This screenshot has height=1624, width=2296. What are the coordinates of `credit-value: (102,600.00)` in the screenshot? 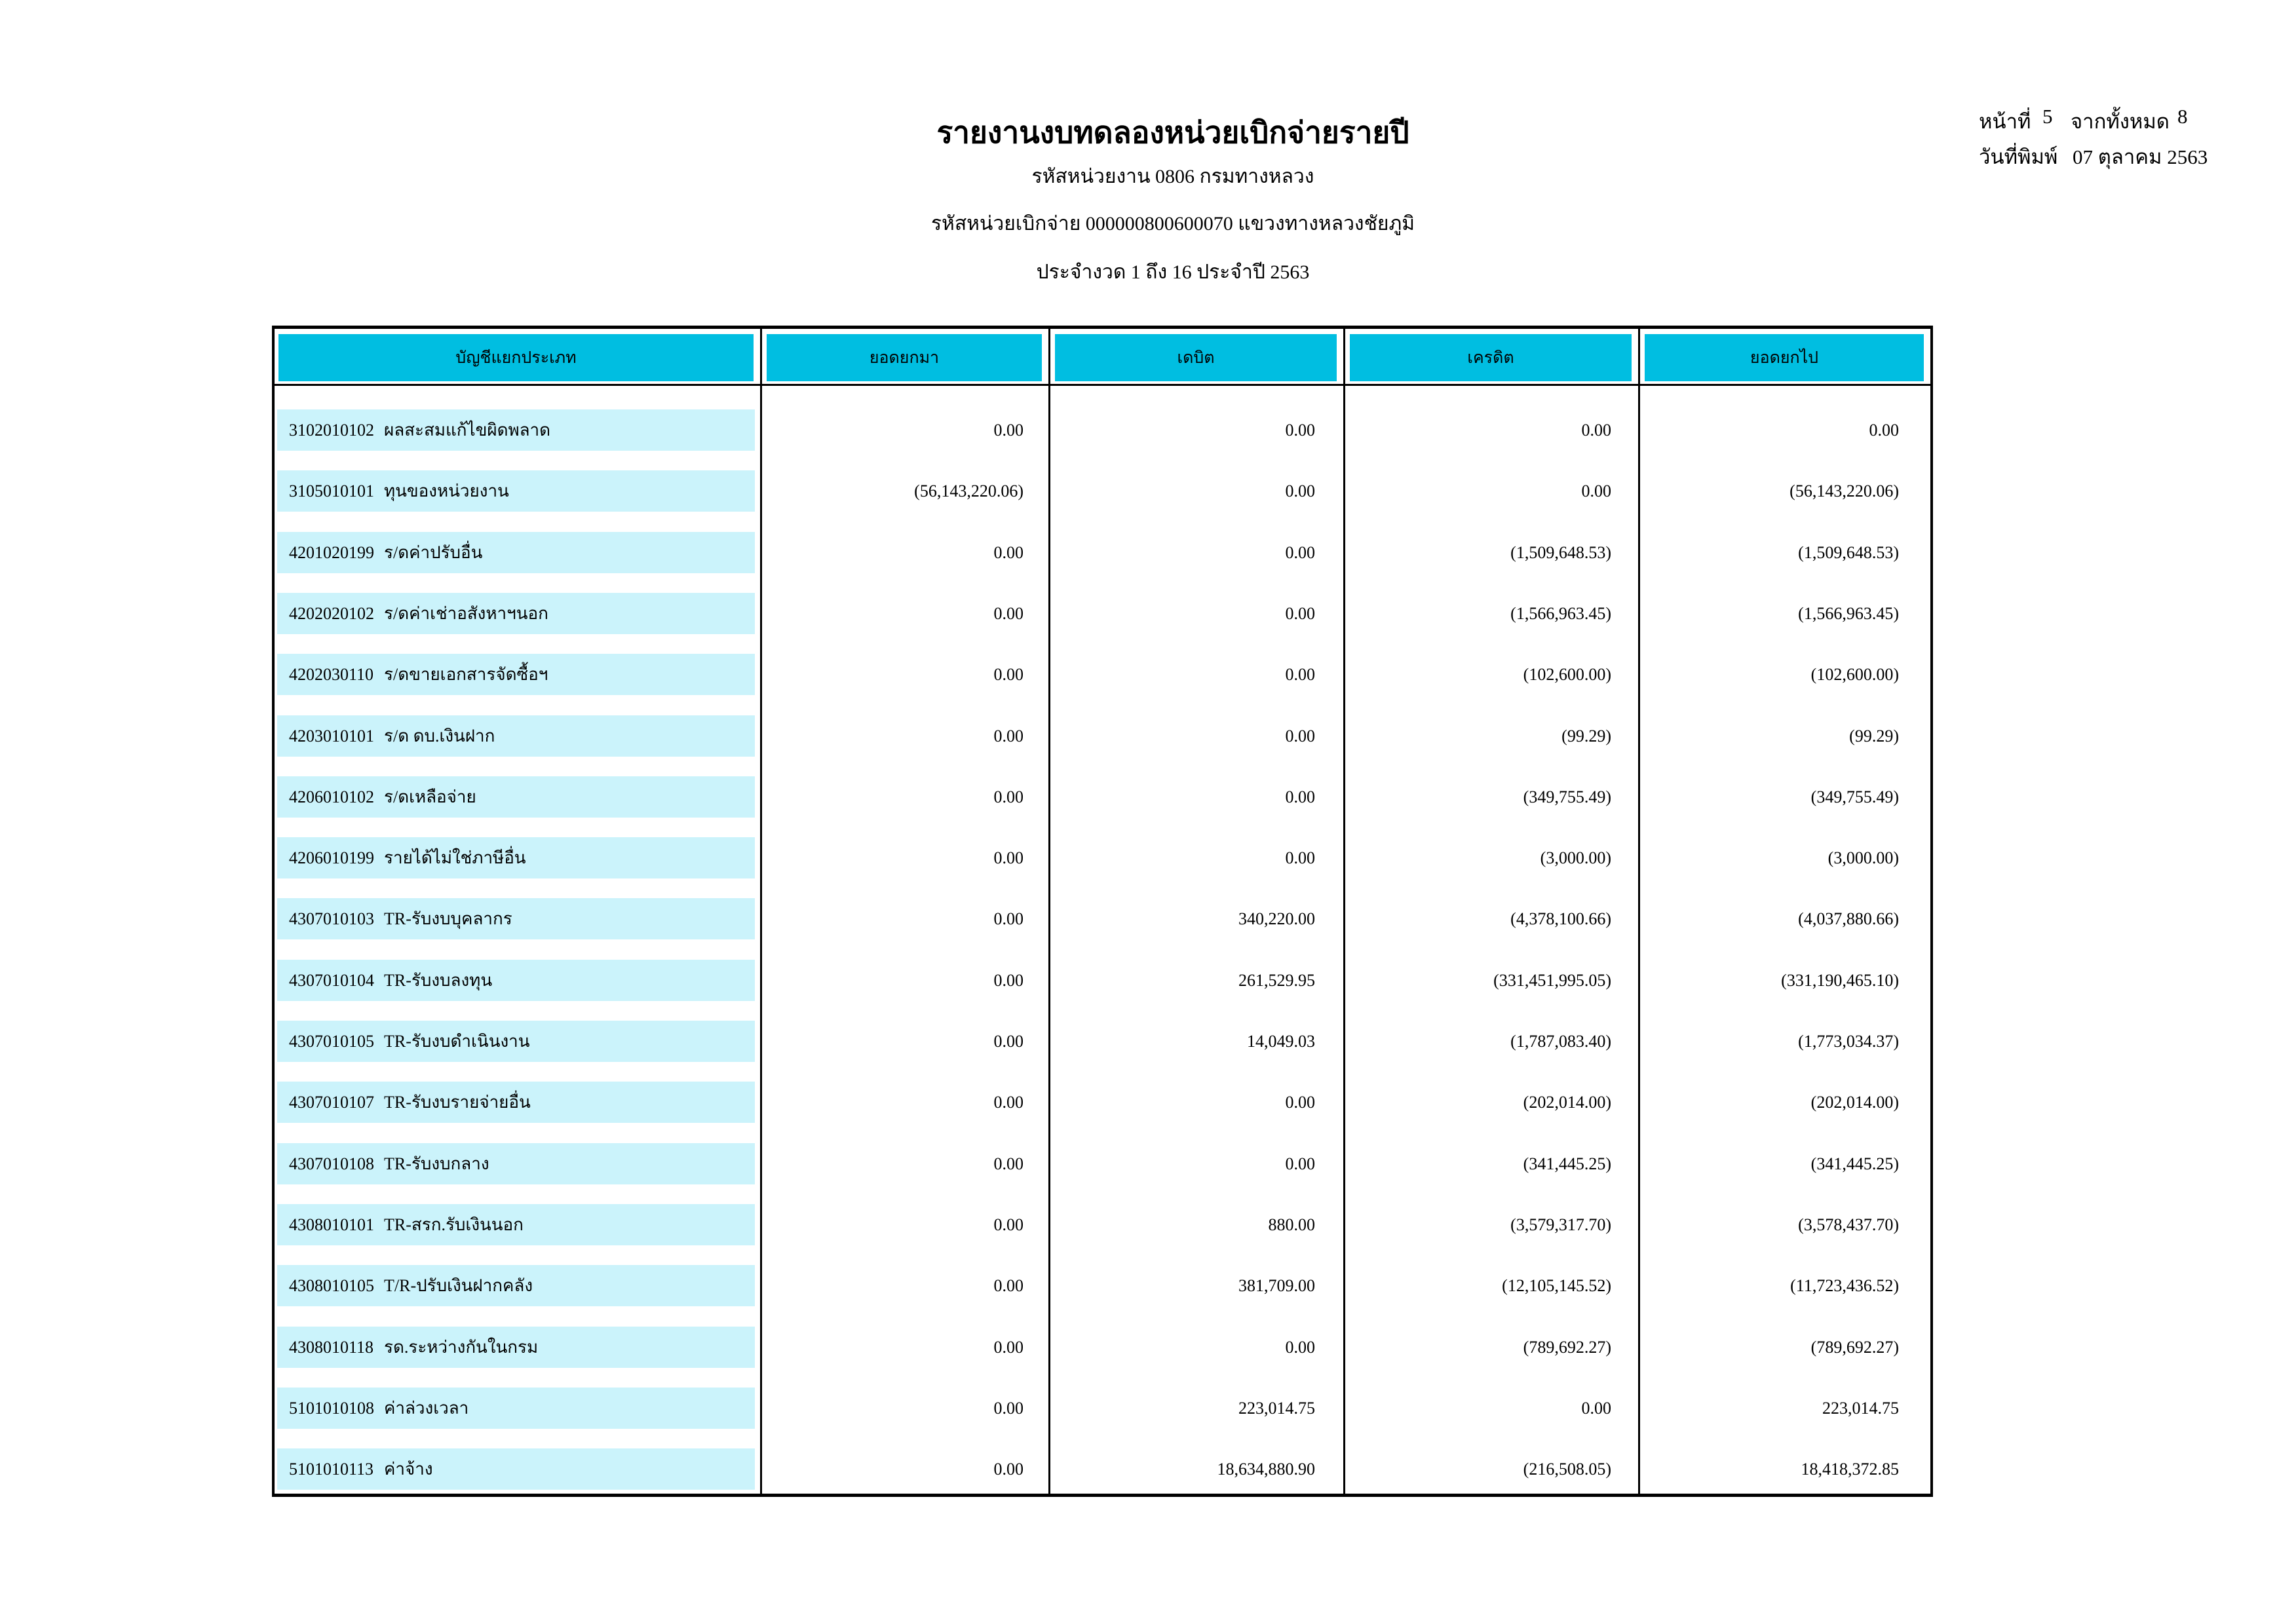 It's located at (1567, 675).